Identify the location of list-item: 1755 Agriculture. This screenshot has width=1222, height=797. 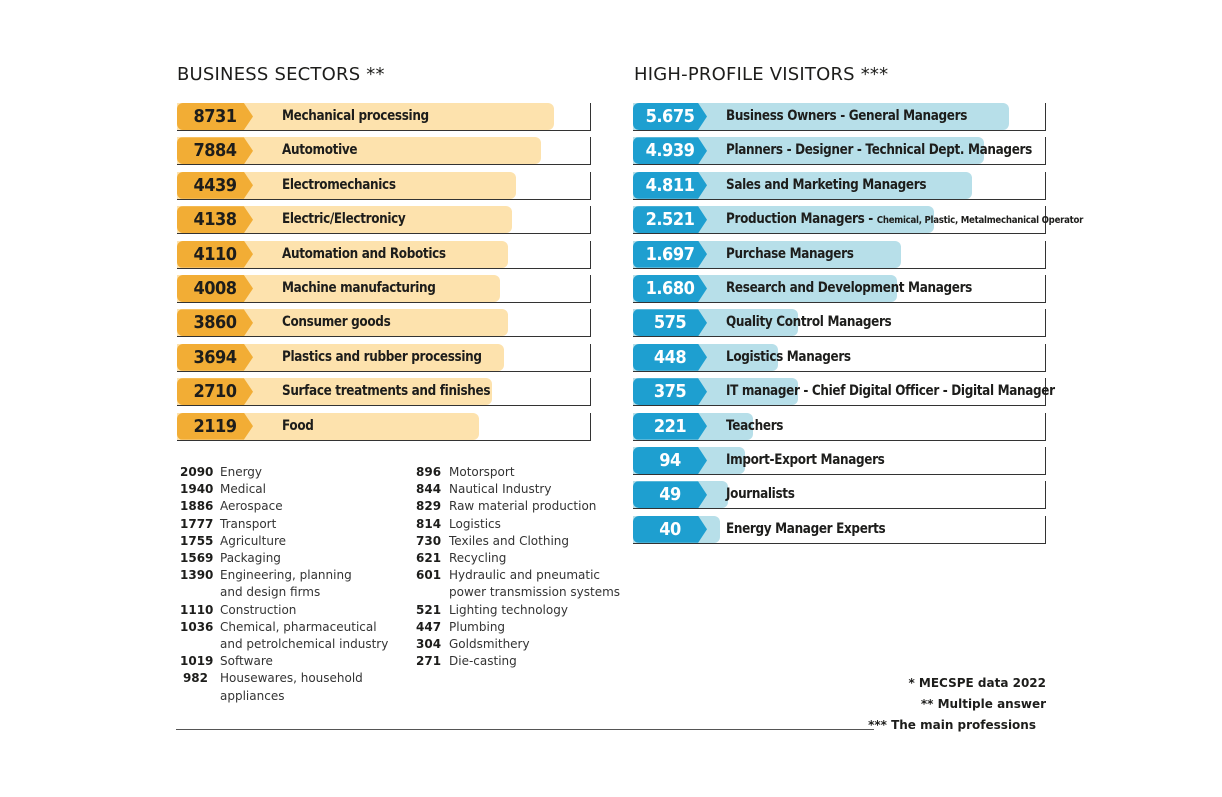
(284, 541).